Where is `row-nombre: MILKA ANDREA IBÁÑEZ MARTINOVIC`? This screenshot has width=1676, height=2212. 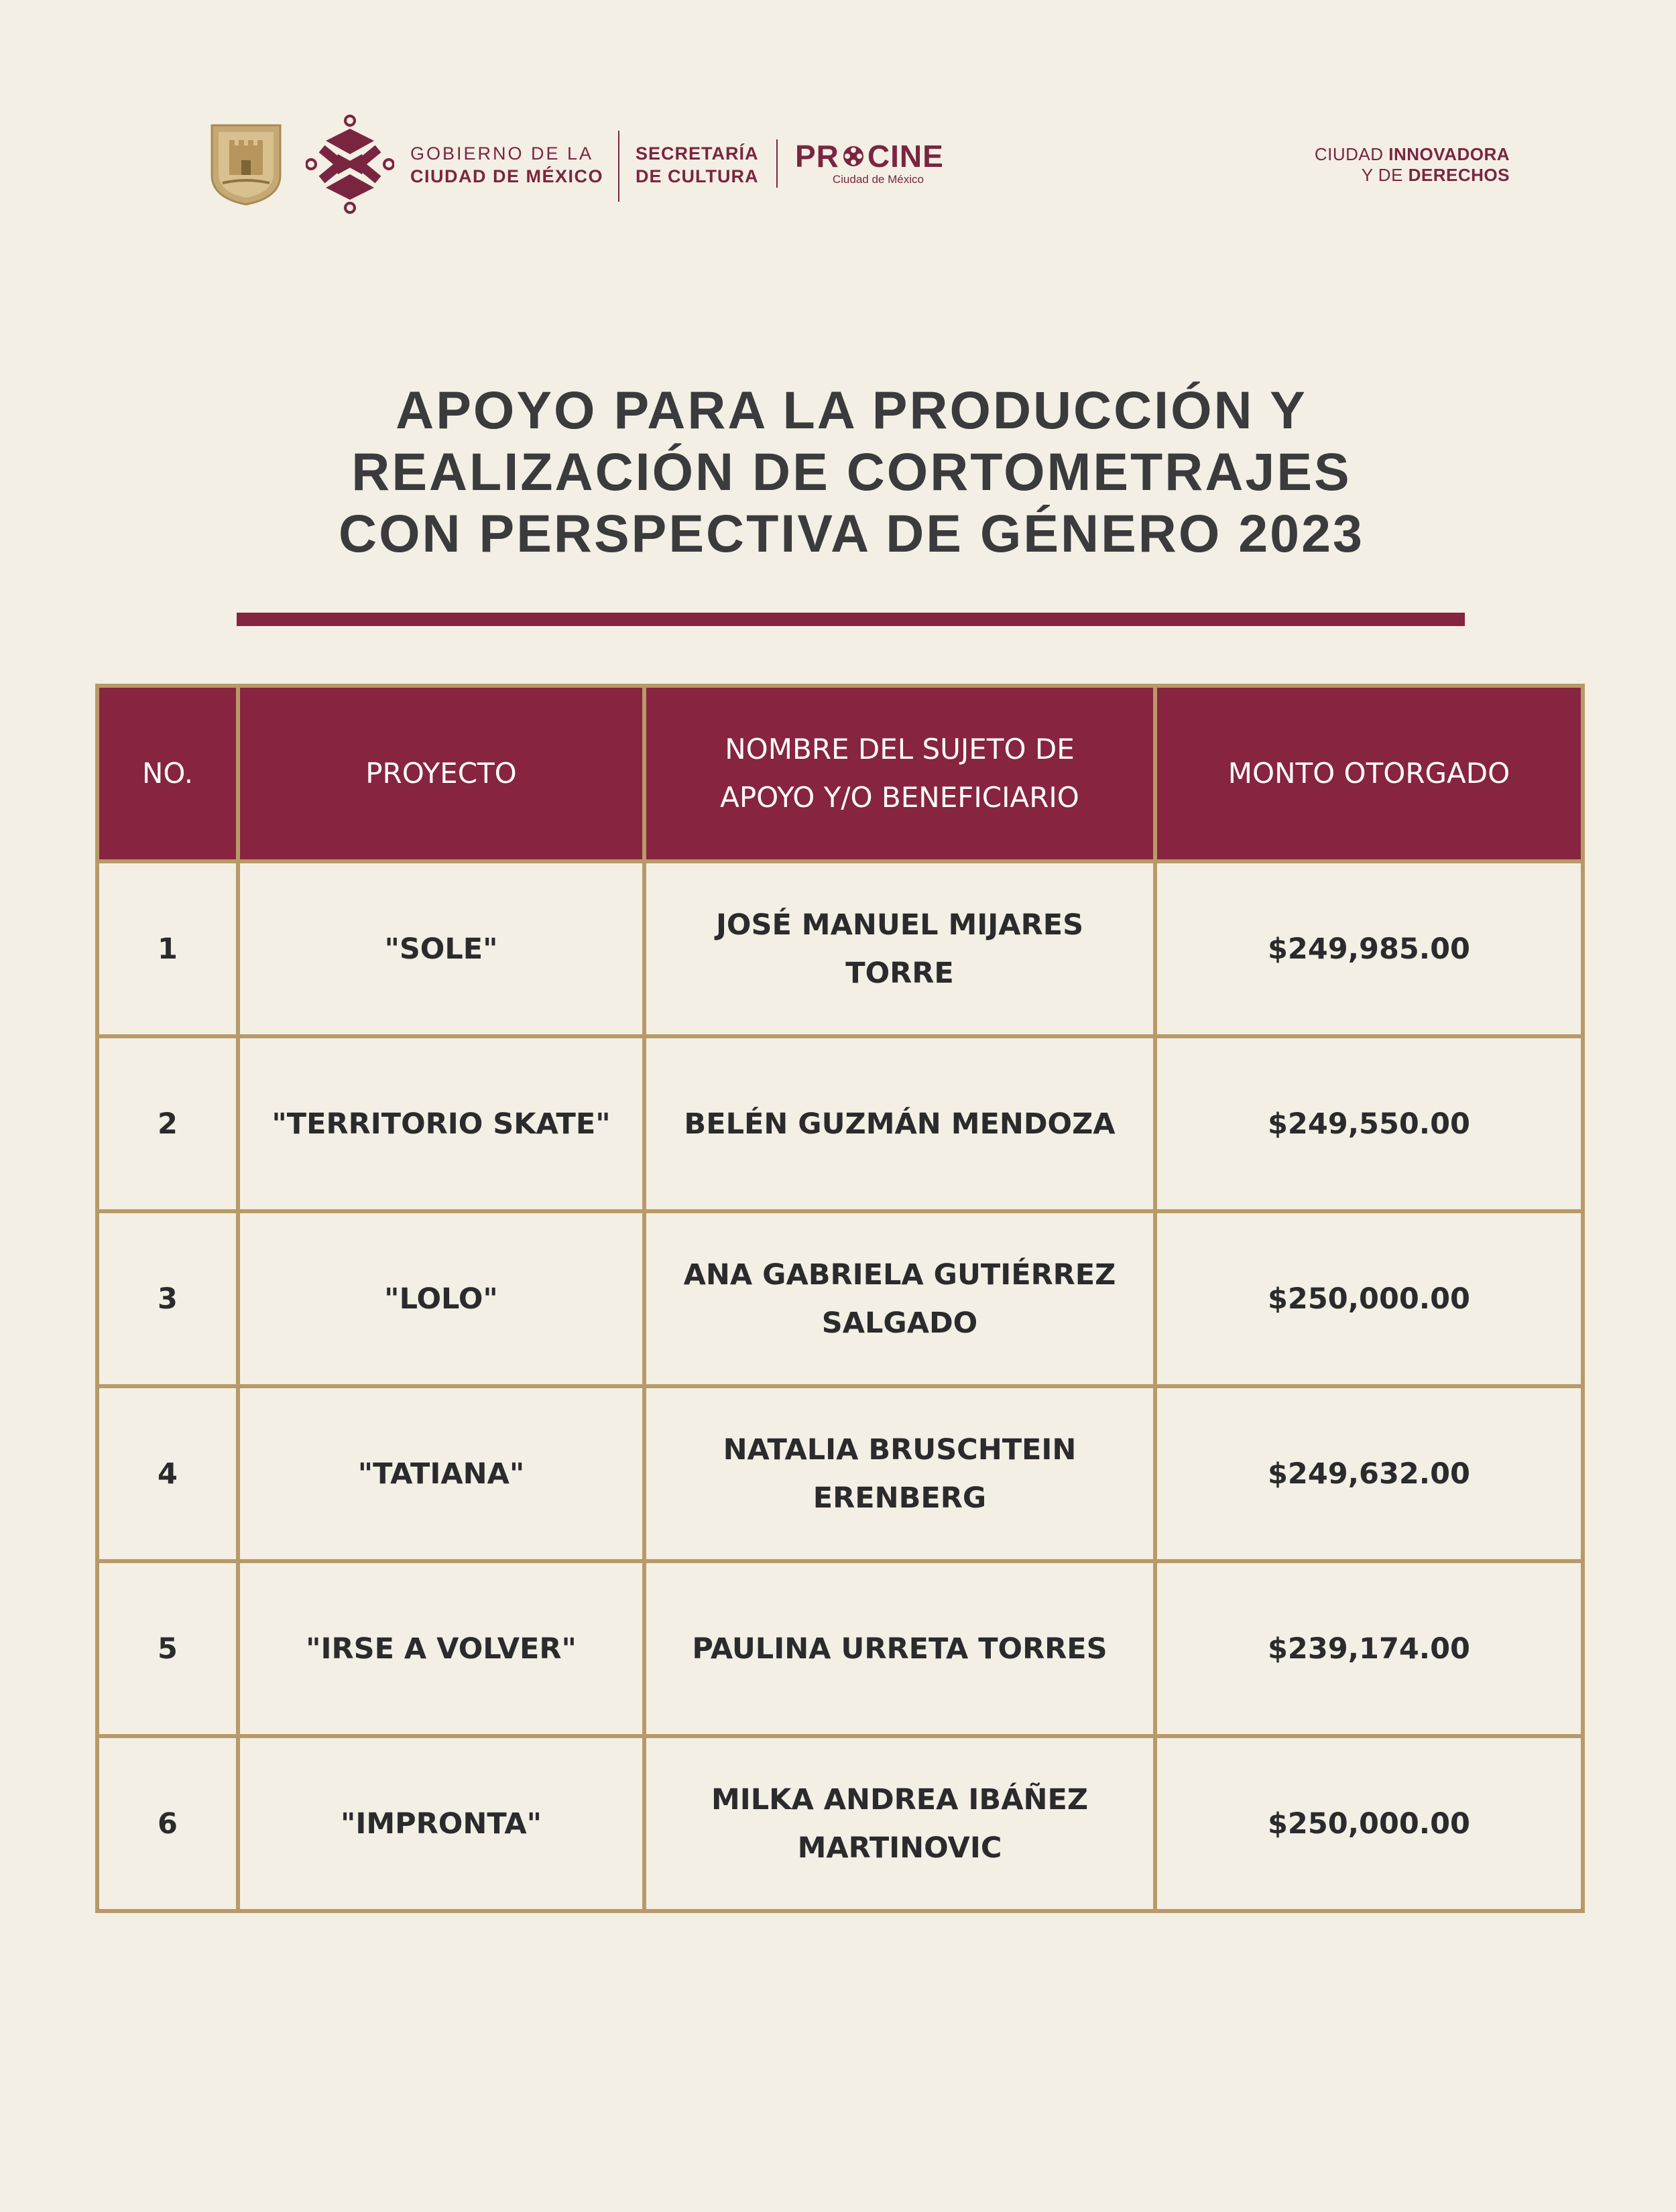
row-nombre: MILKA ANDREA IBÁÑEZ MARTINOVIC is located at coordinates (899, 1823).